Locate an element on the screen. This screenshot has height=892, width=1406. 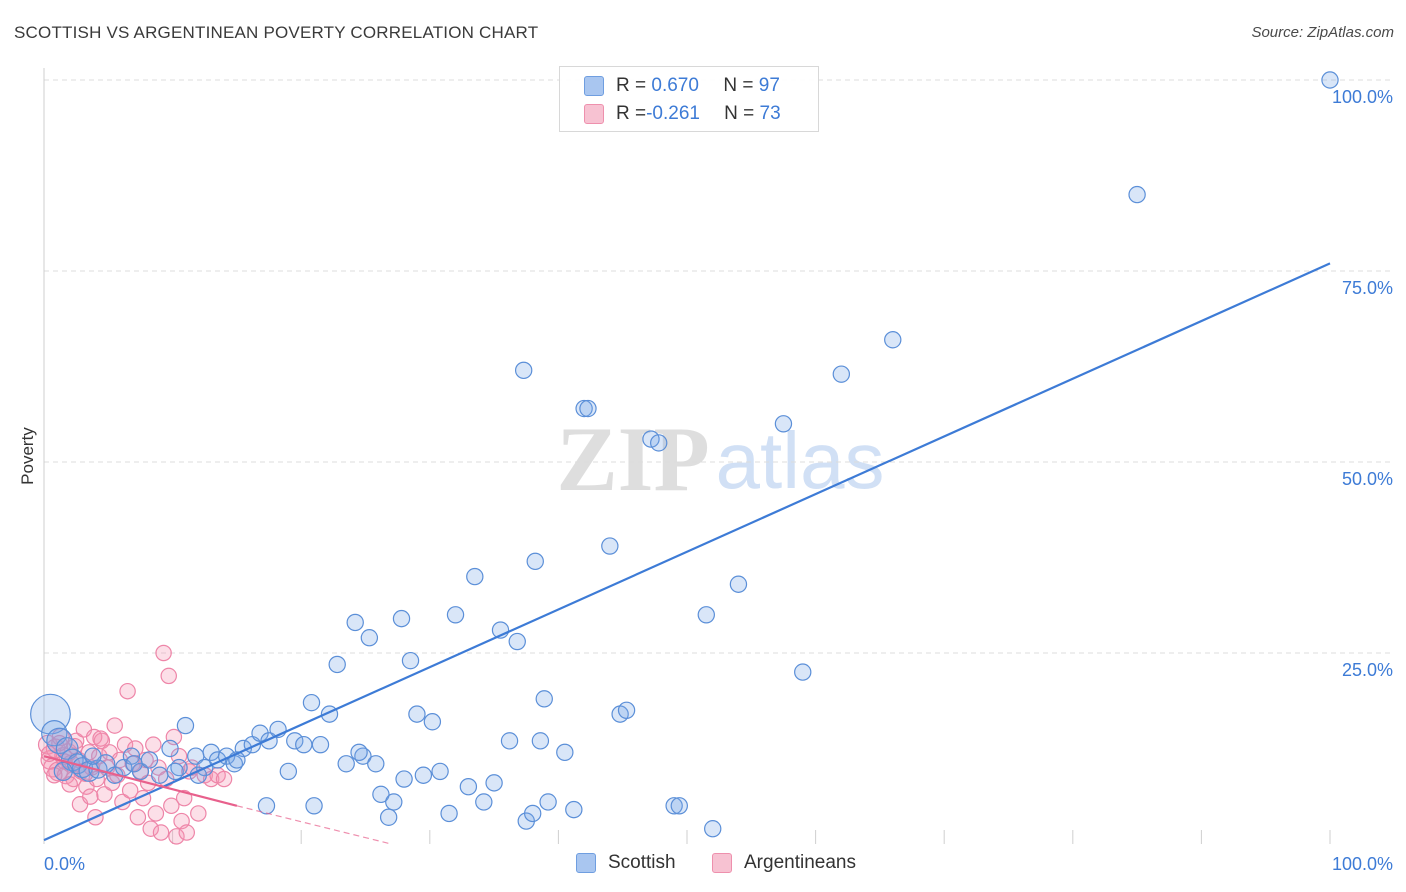
legend-r-value: -0.261 is located at coordinates (673, 113).